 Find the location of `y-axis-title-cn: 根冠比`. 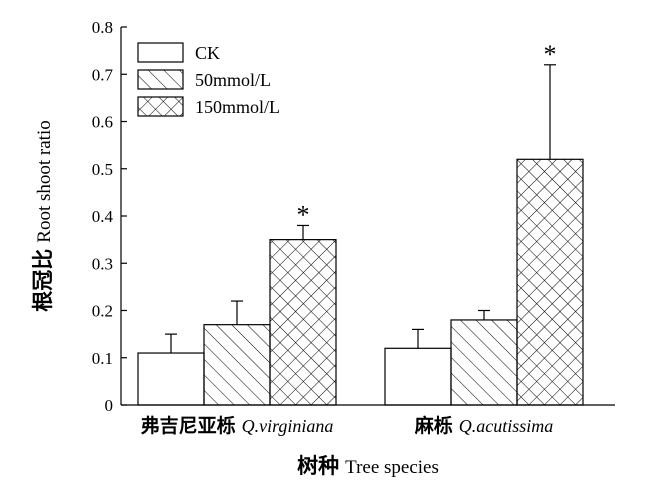

y-axis-title-cn: 根冠比 is located at coordinates (43, 280).